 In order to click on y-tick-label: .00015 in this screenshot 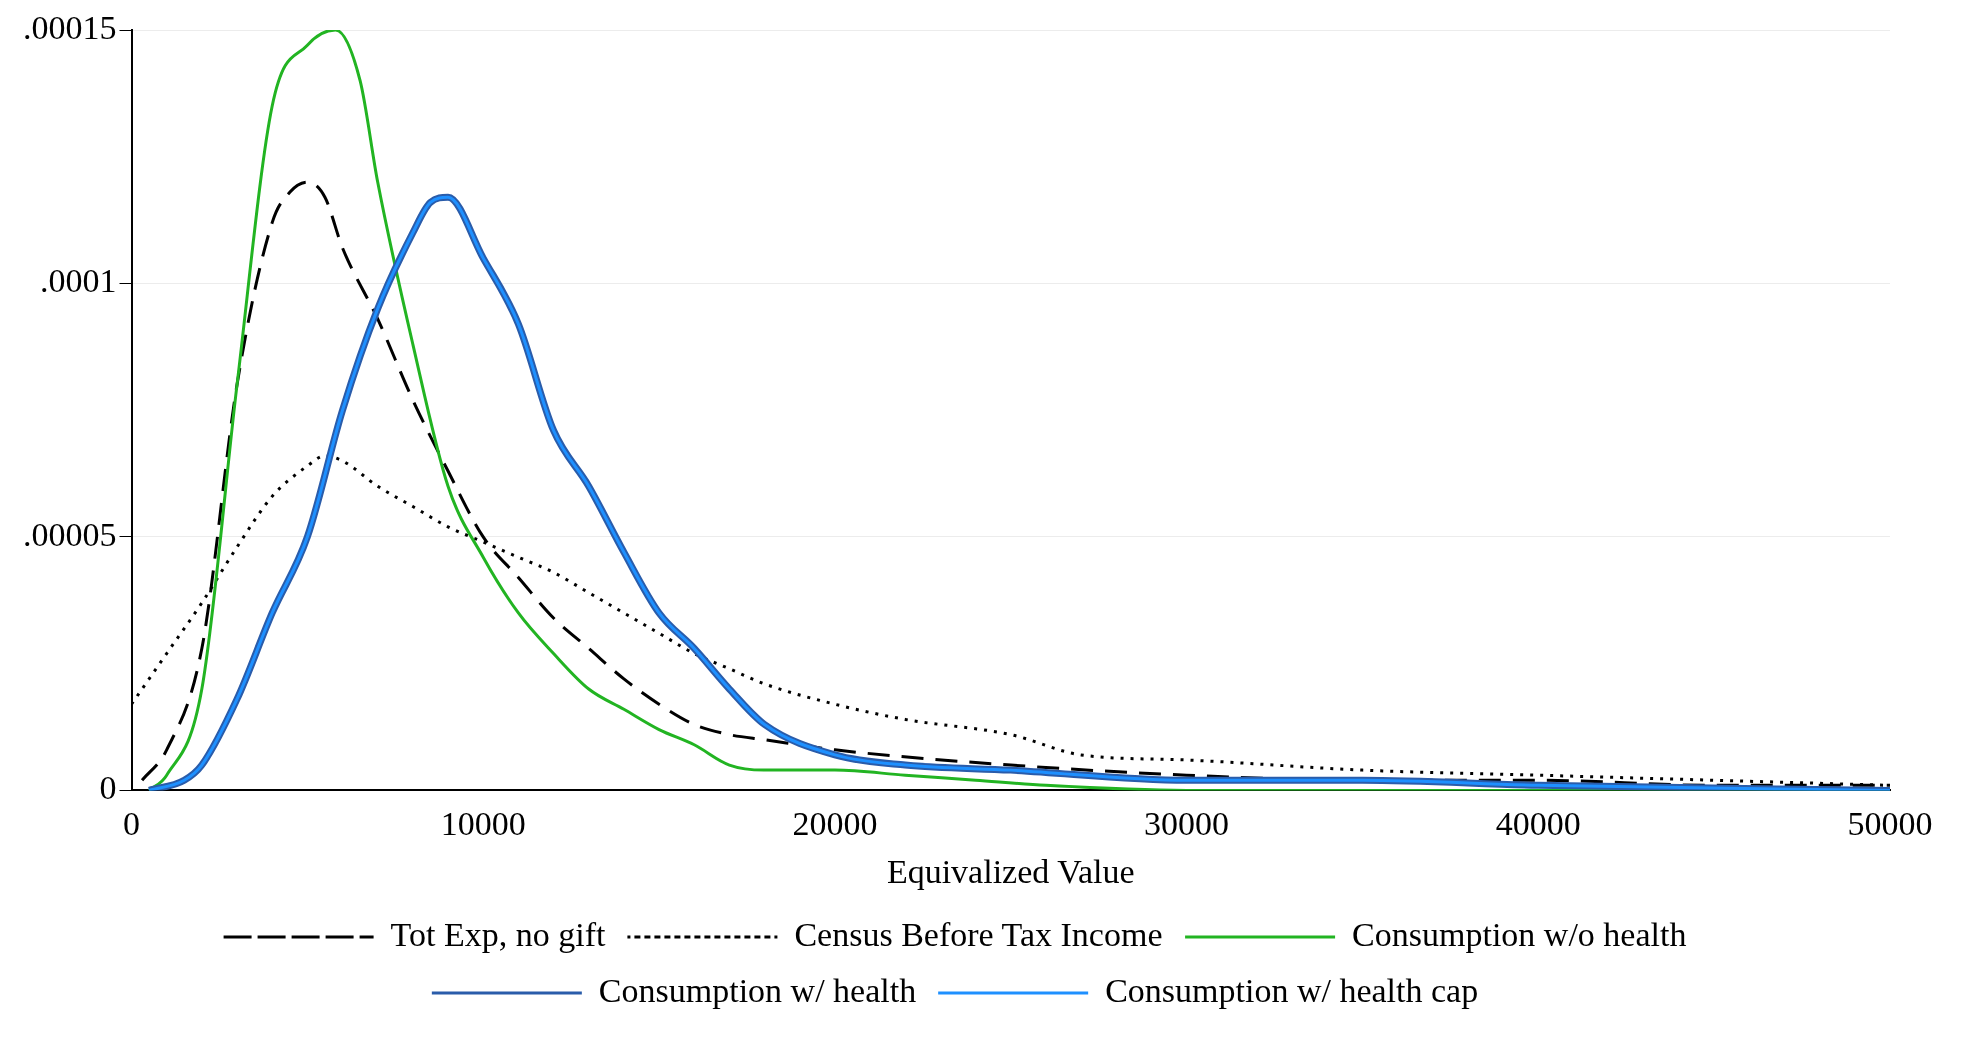, I will do `click(70, 27)`.